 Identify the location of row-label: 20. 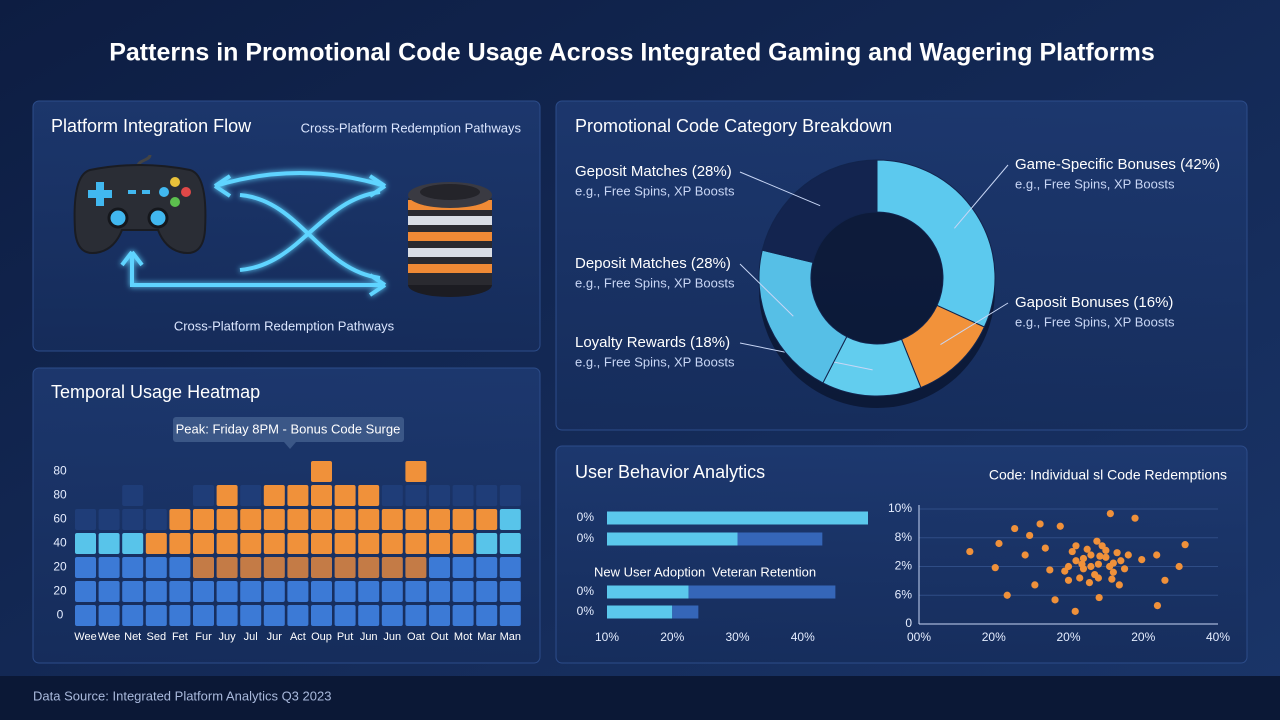
(60, 567).